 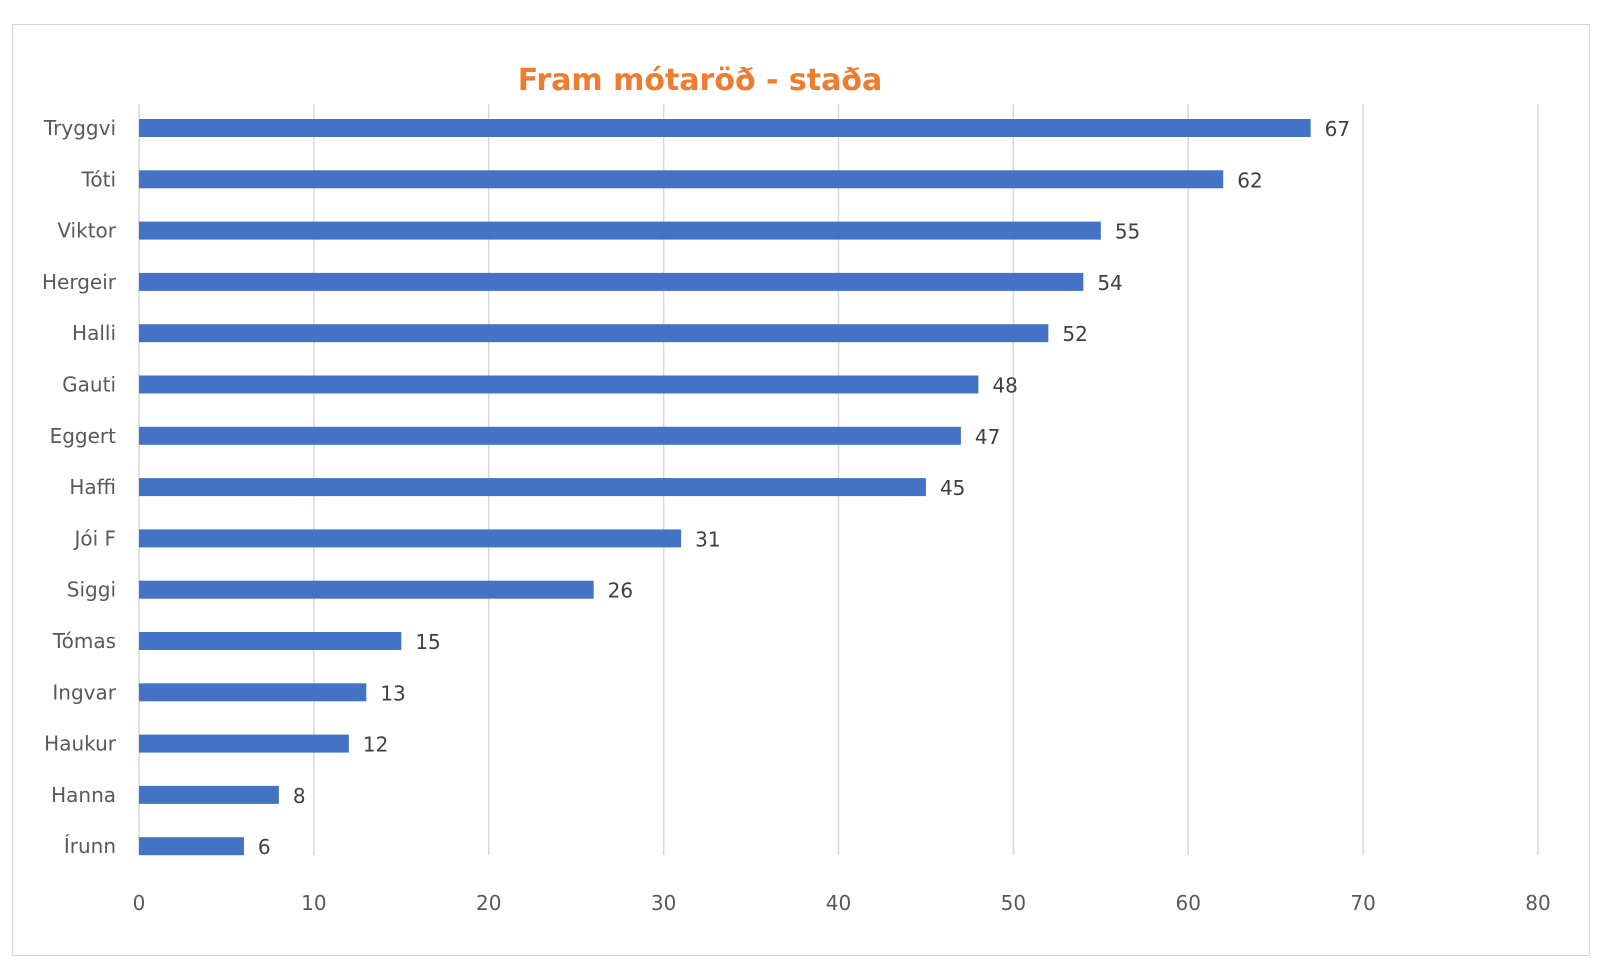 I want to click on x-tick-label: 30, so click(x=663, y=903).